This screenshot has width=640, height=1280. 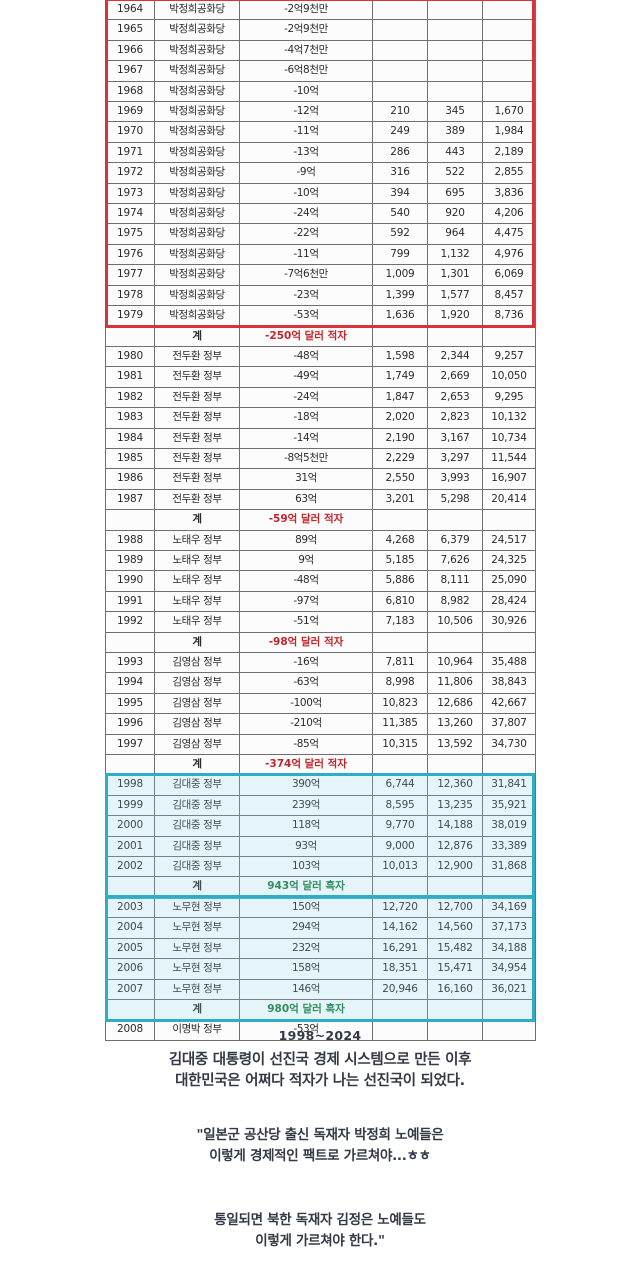 What do you see at coordinates (509, 356) in the screenshot?
I see `cell-n3: 9,257` at bounding box center [509, 356].